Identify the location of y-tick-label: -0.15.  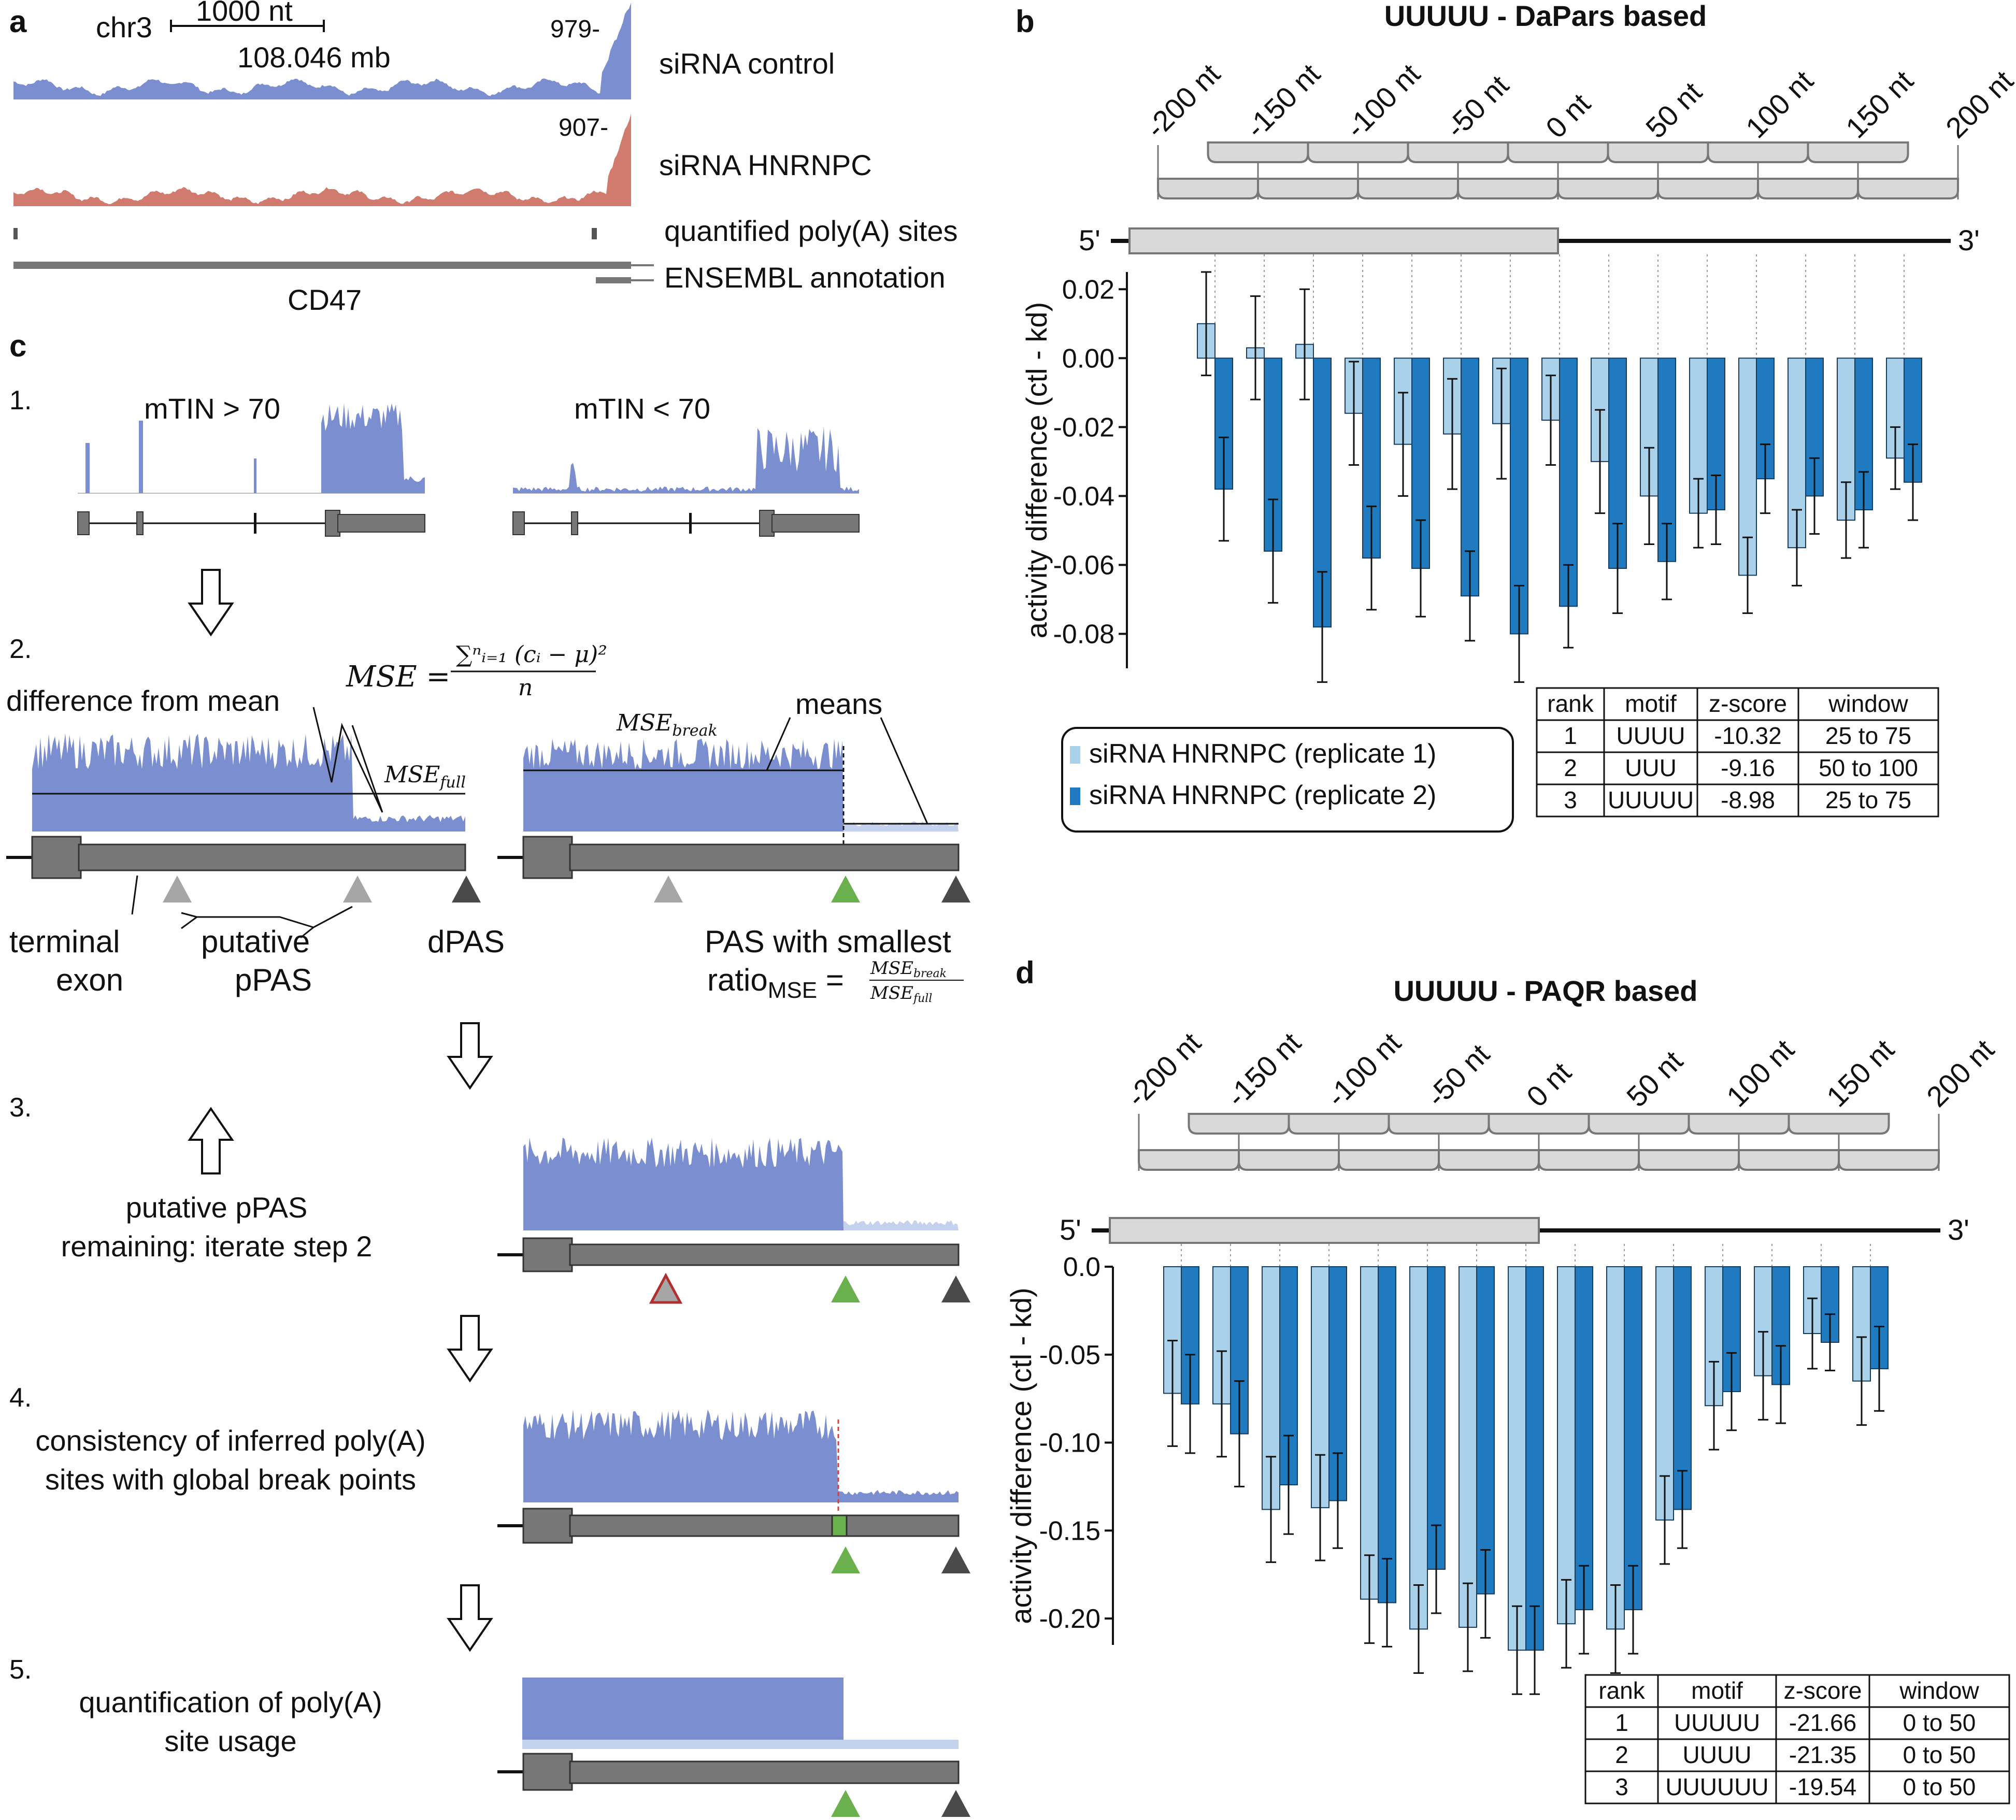
(1069, 1531).